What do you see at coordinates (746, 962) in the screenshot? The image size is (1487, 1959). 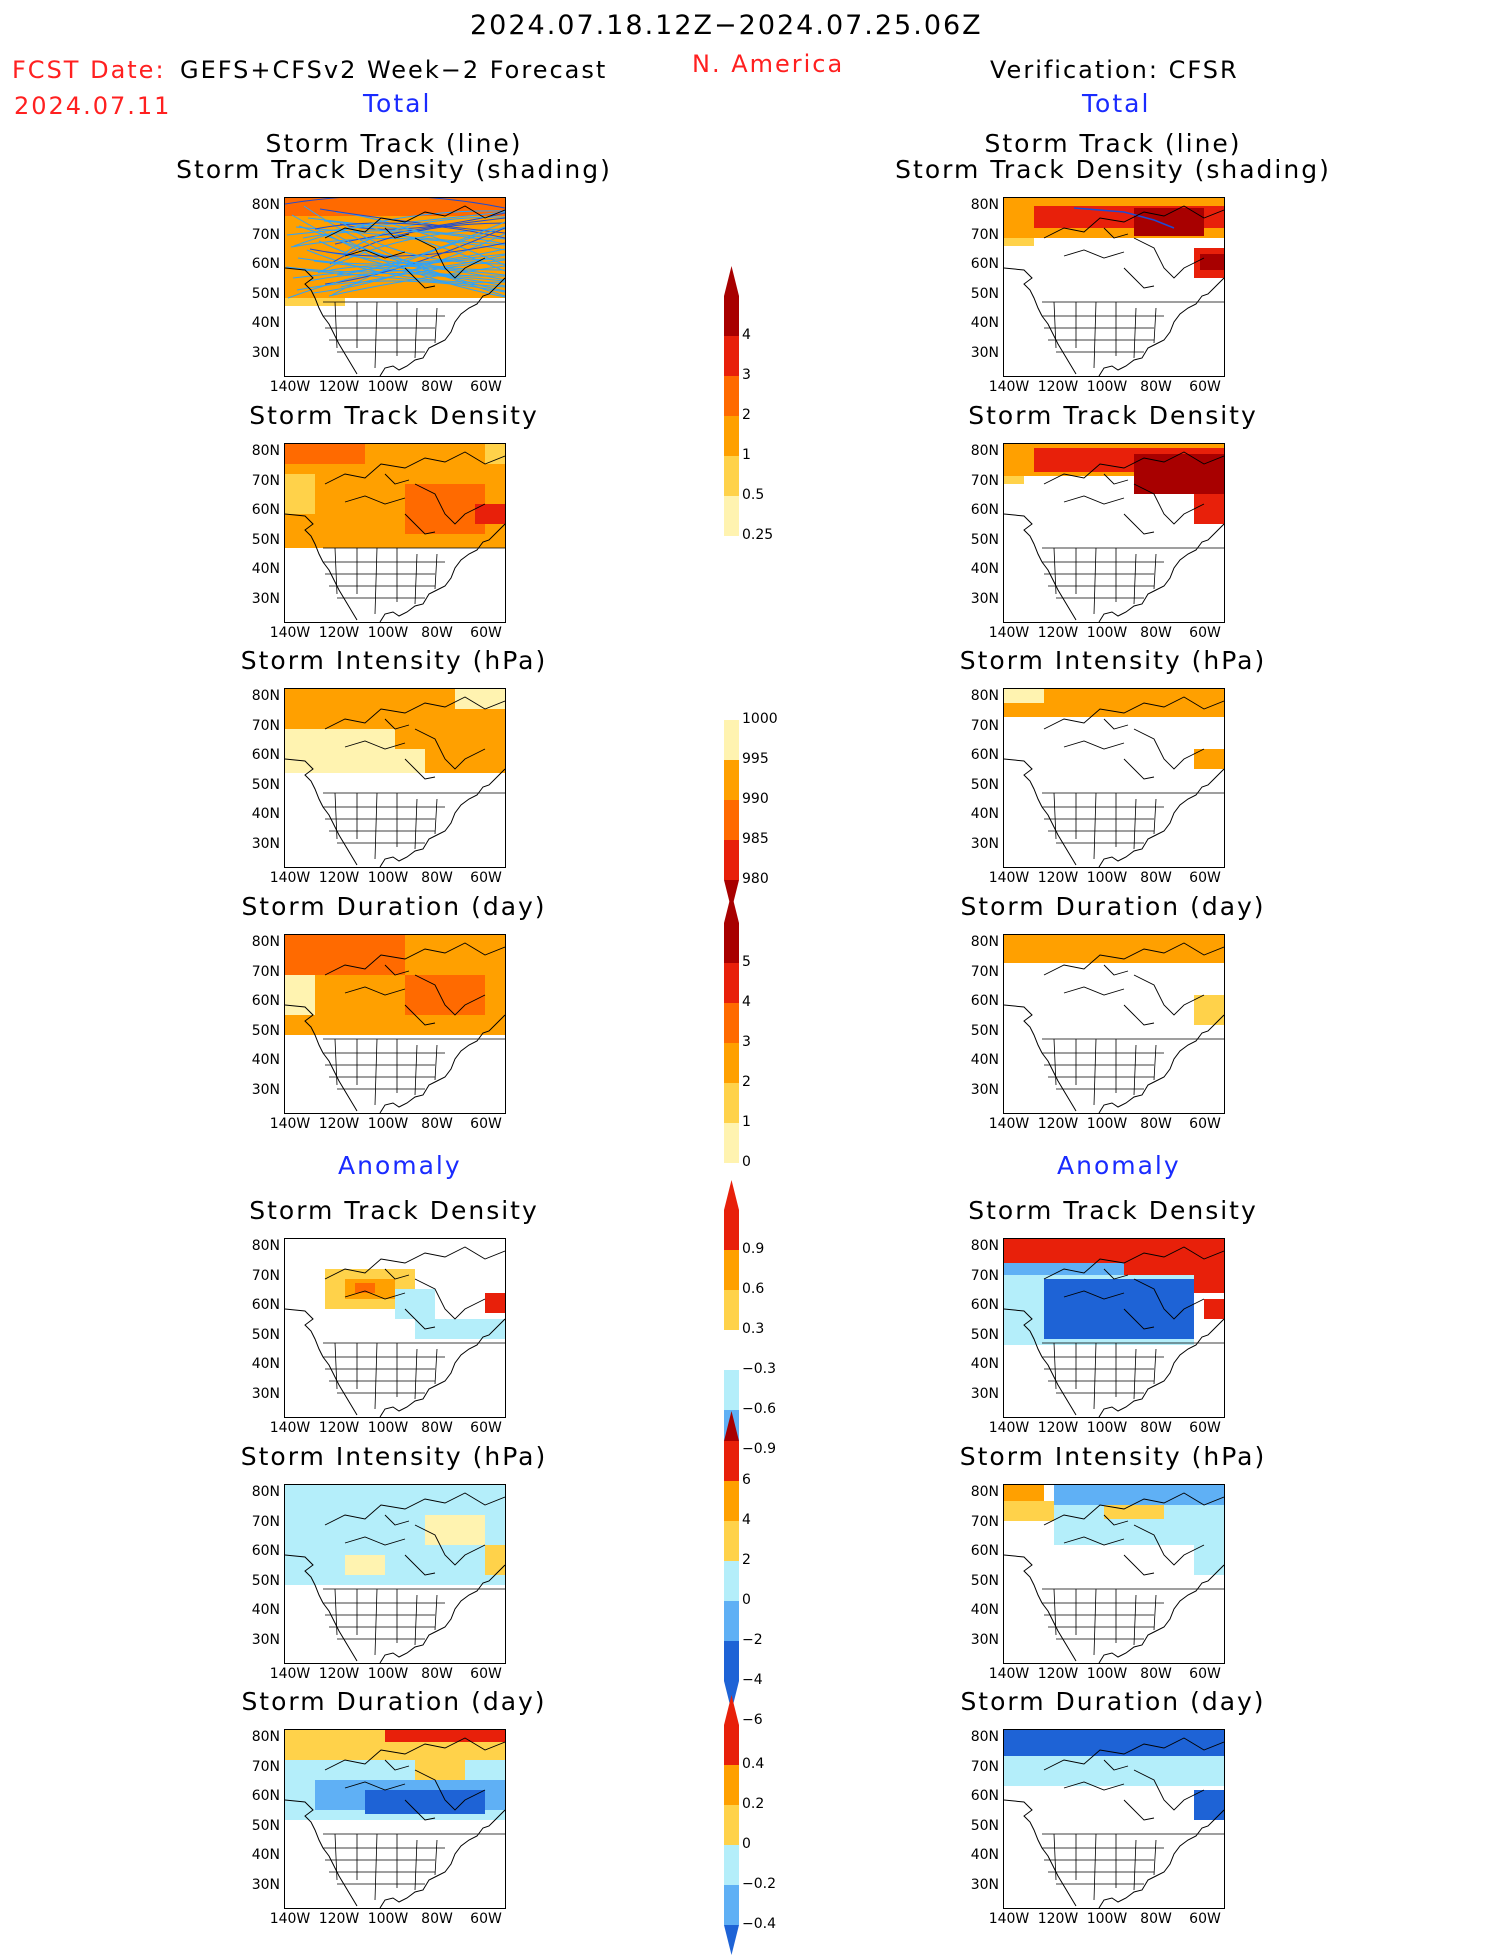 I see `colorbar-tick-label: 5` at bounding box center [746, 962].